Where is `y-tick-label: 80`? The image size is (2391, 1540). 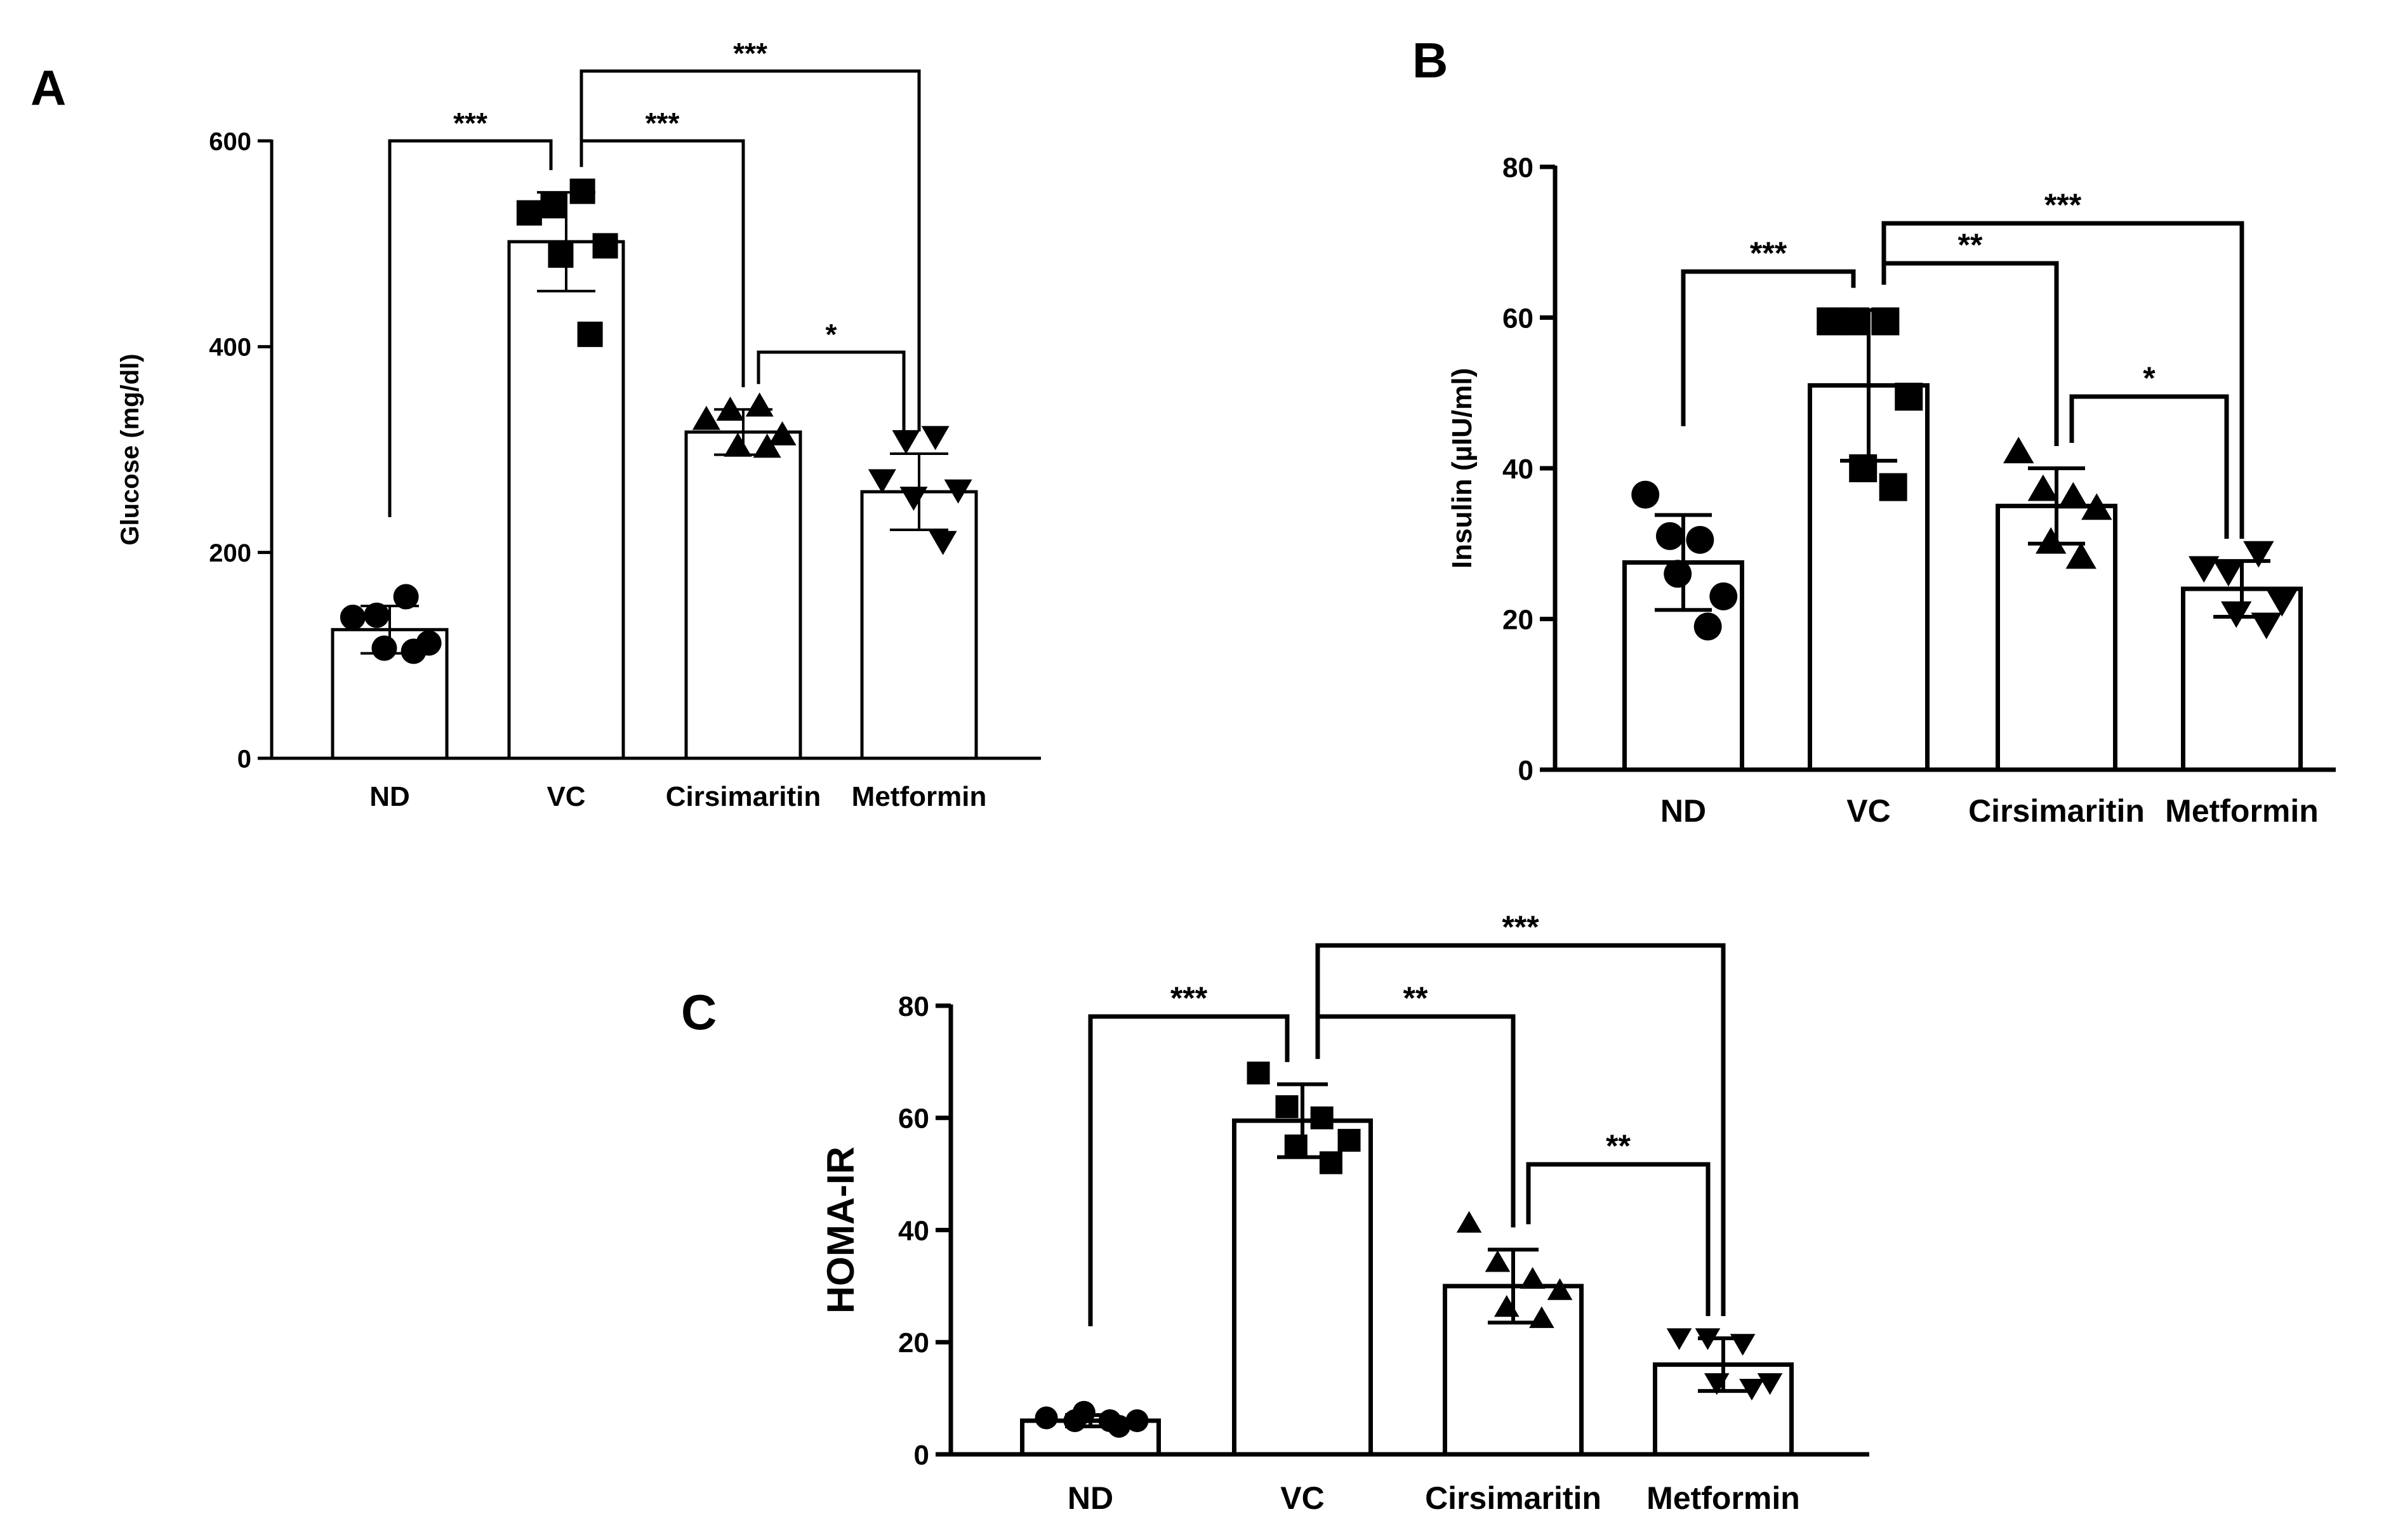 y-tick-label: 80 is located at coordinates (1518, 167).